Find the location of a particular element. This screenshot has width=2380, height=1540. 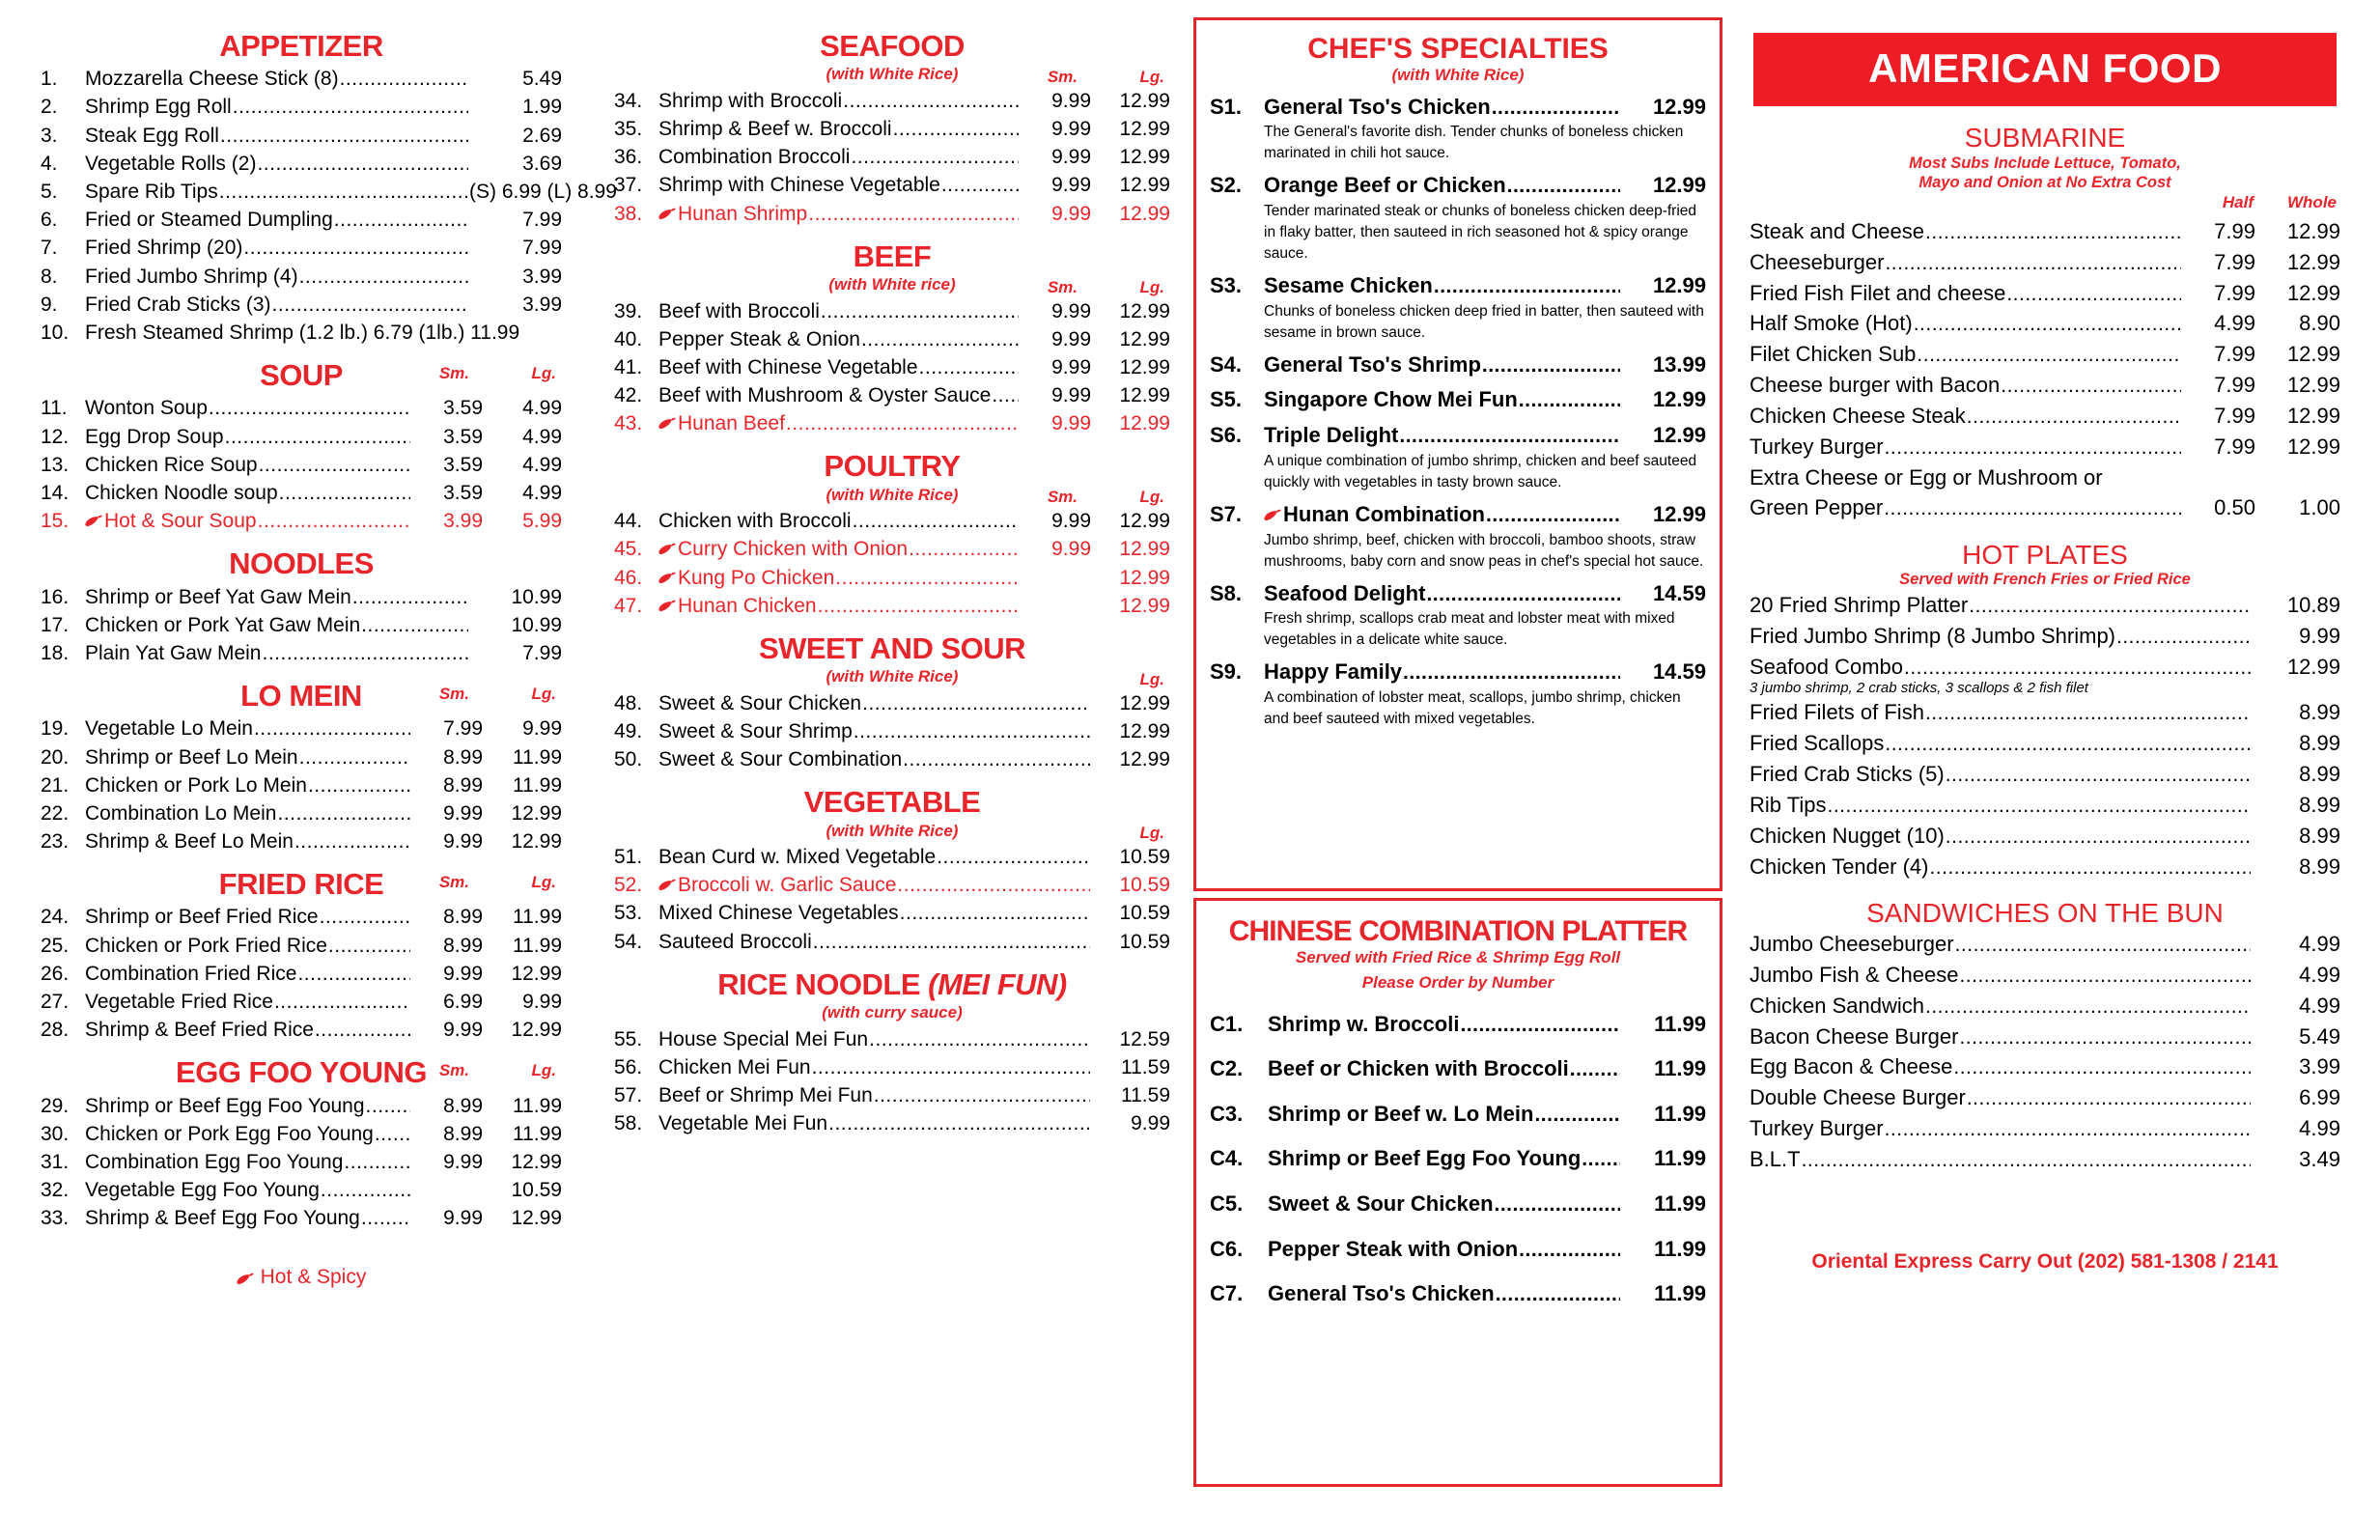

submarine-item-row: Chicken Cheese Steak 7.99 12.99 is located at coordinates (2045, 417).